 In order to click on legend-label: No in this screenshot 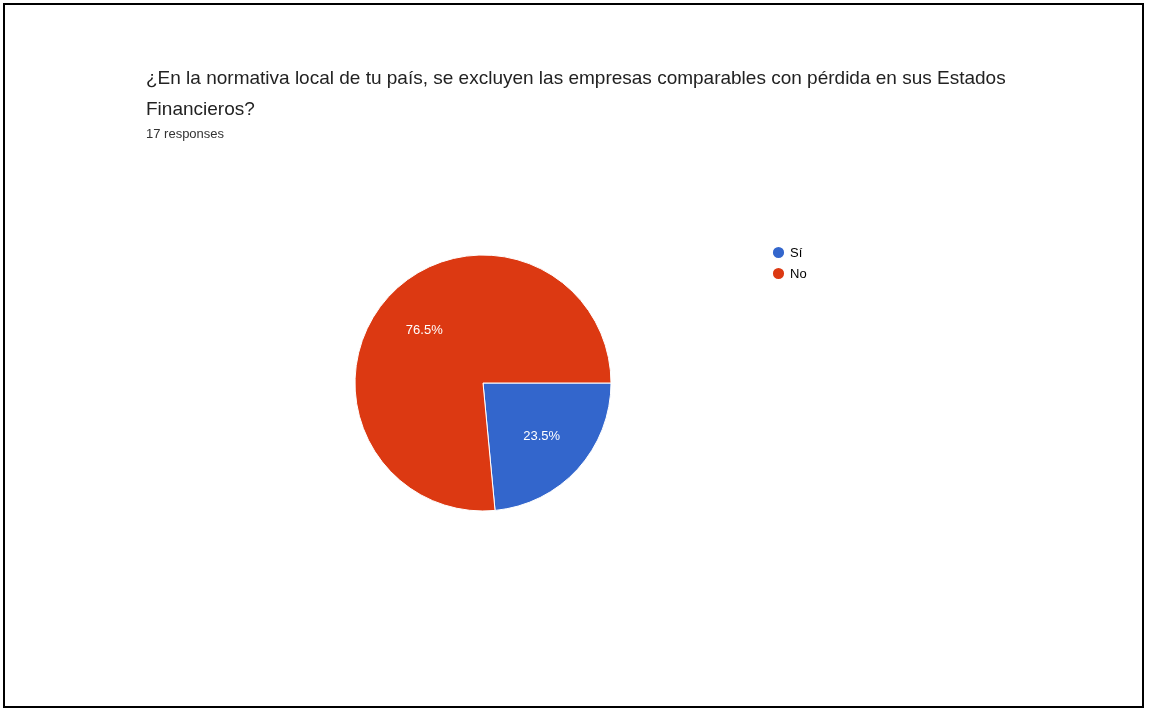, I will do `click(798, 273)`.